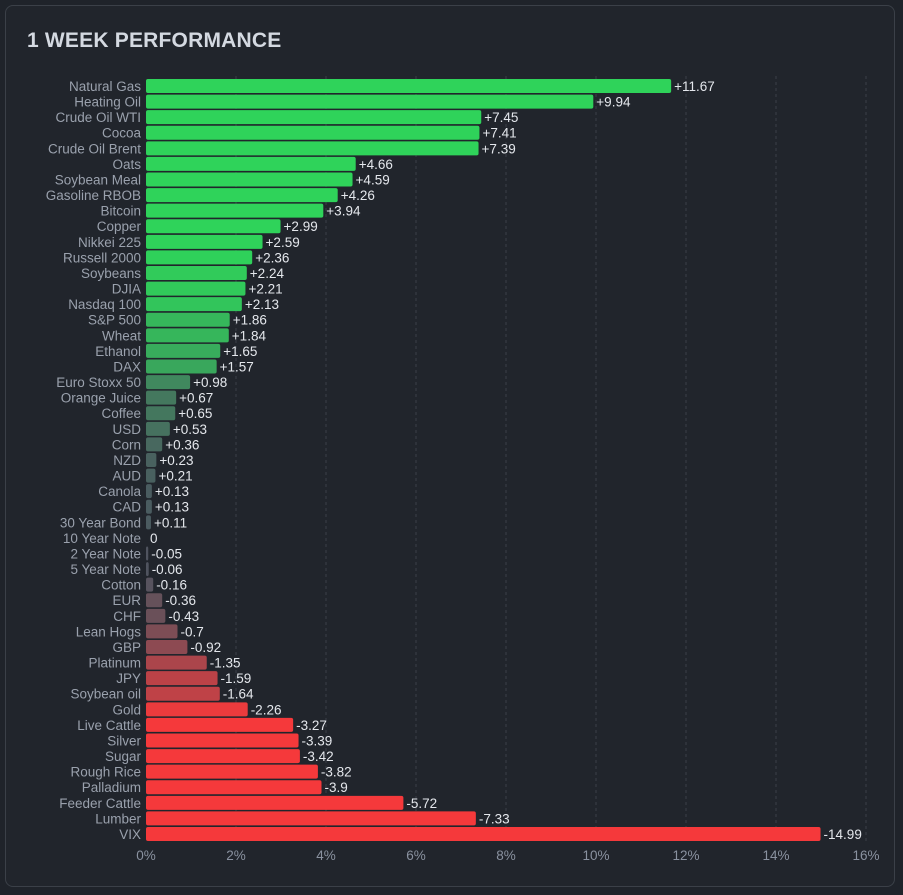 The height and width of the screenshot is (895, 903). Describe the element at coordinates (266, 709) in the screenshot. I see `value-label: -2.26` at that location.